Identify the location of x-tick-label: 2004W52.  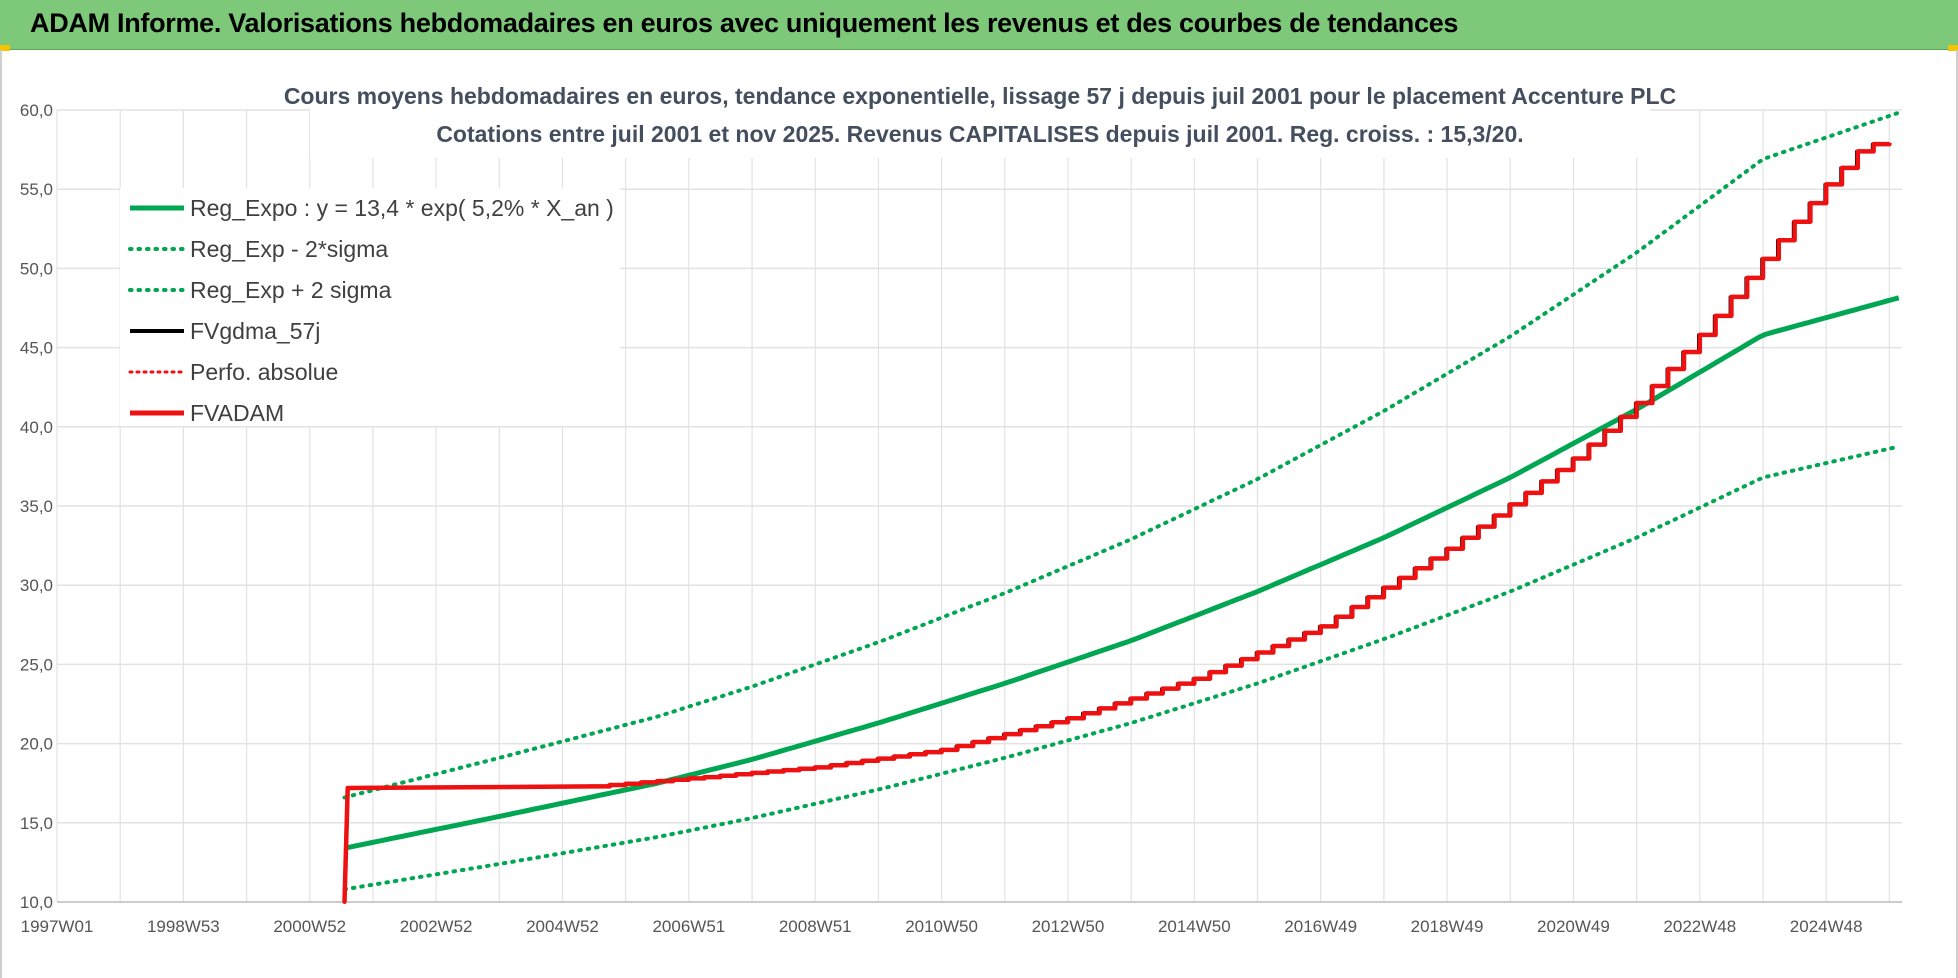
(562, 926).